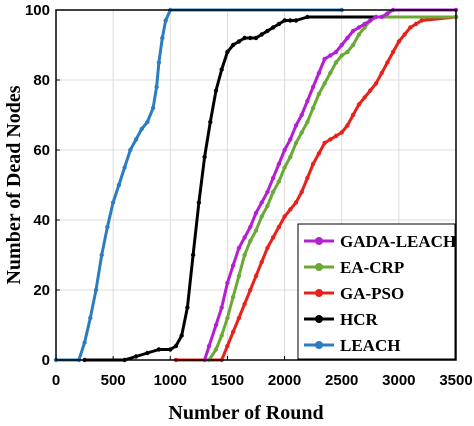  Describe the element at coordinates (455, 380) in the screenshot. I see `x-tick-label: 3500` at that location.